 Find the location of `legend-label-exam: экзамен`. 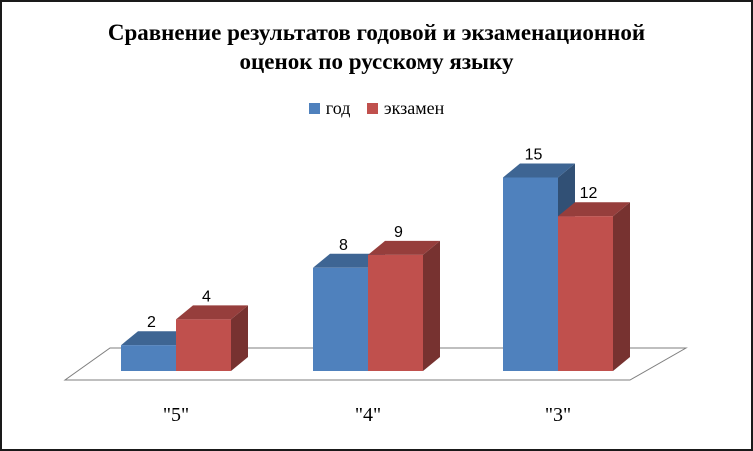

legend-label-exam: экзамен is located at coordinates (414, 108).